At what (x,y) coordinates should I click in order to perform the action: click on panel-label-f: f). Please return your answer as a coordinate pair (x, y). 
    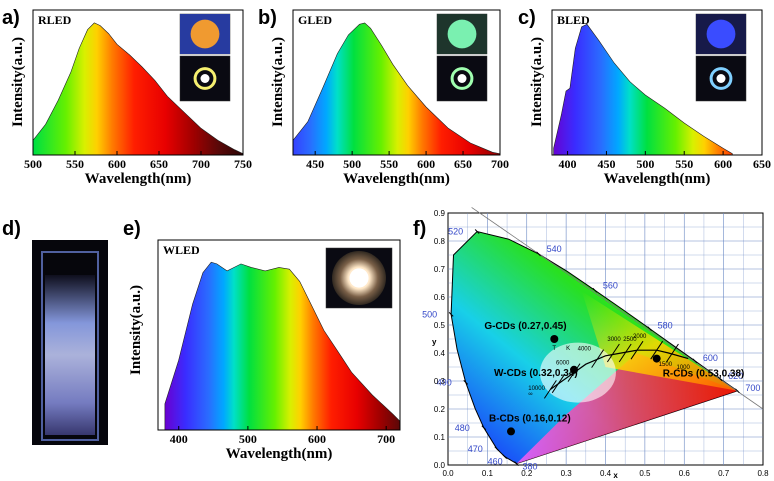
    Looking at the image, I should click on (419, 229).